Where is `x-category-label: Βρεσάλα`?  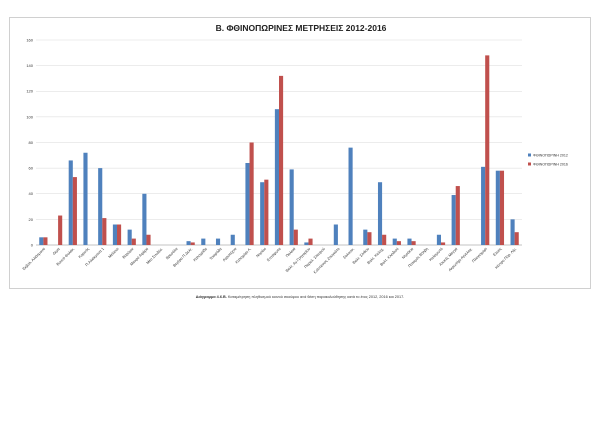 x-category-label: Βρεσάλα is located at coordinates (172, 253).